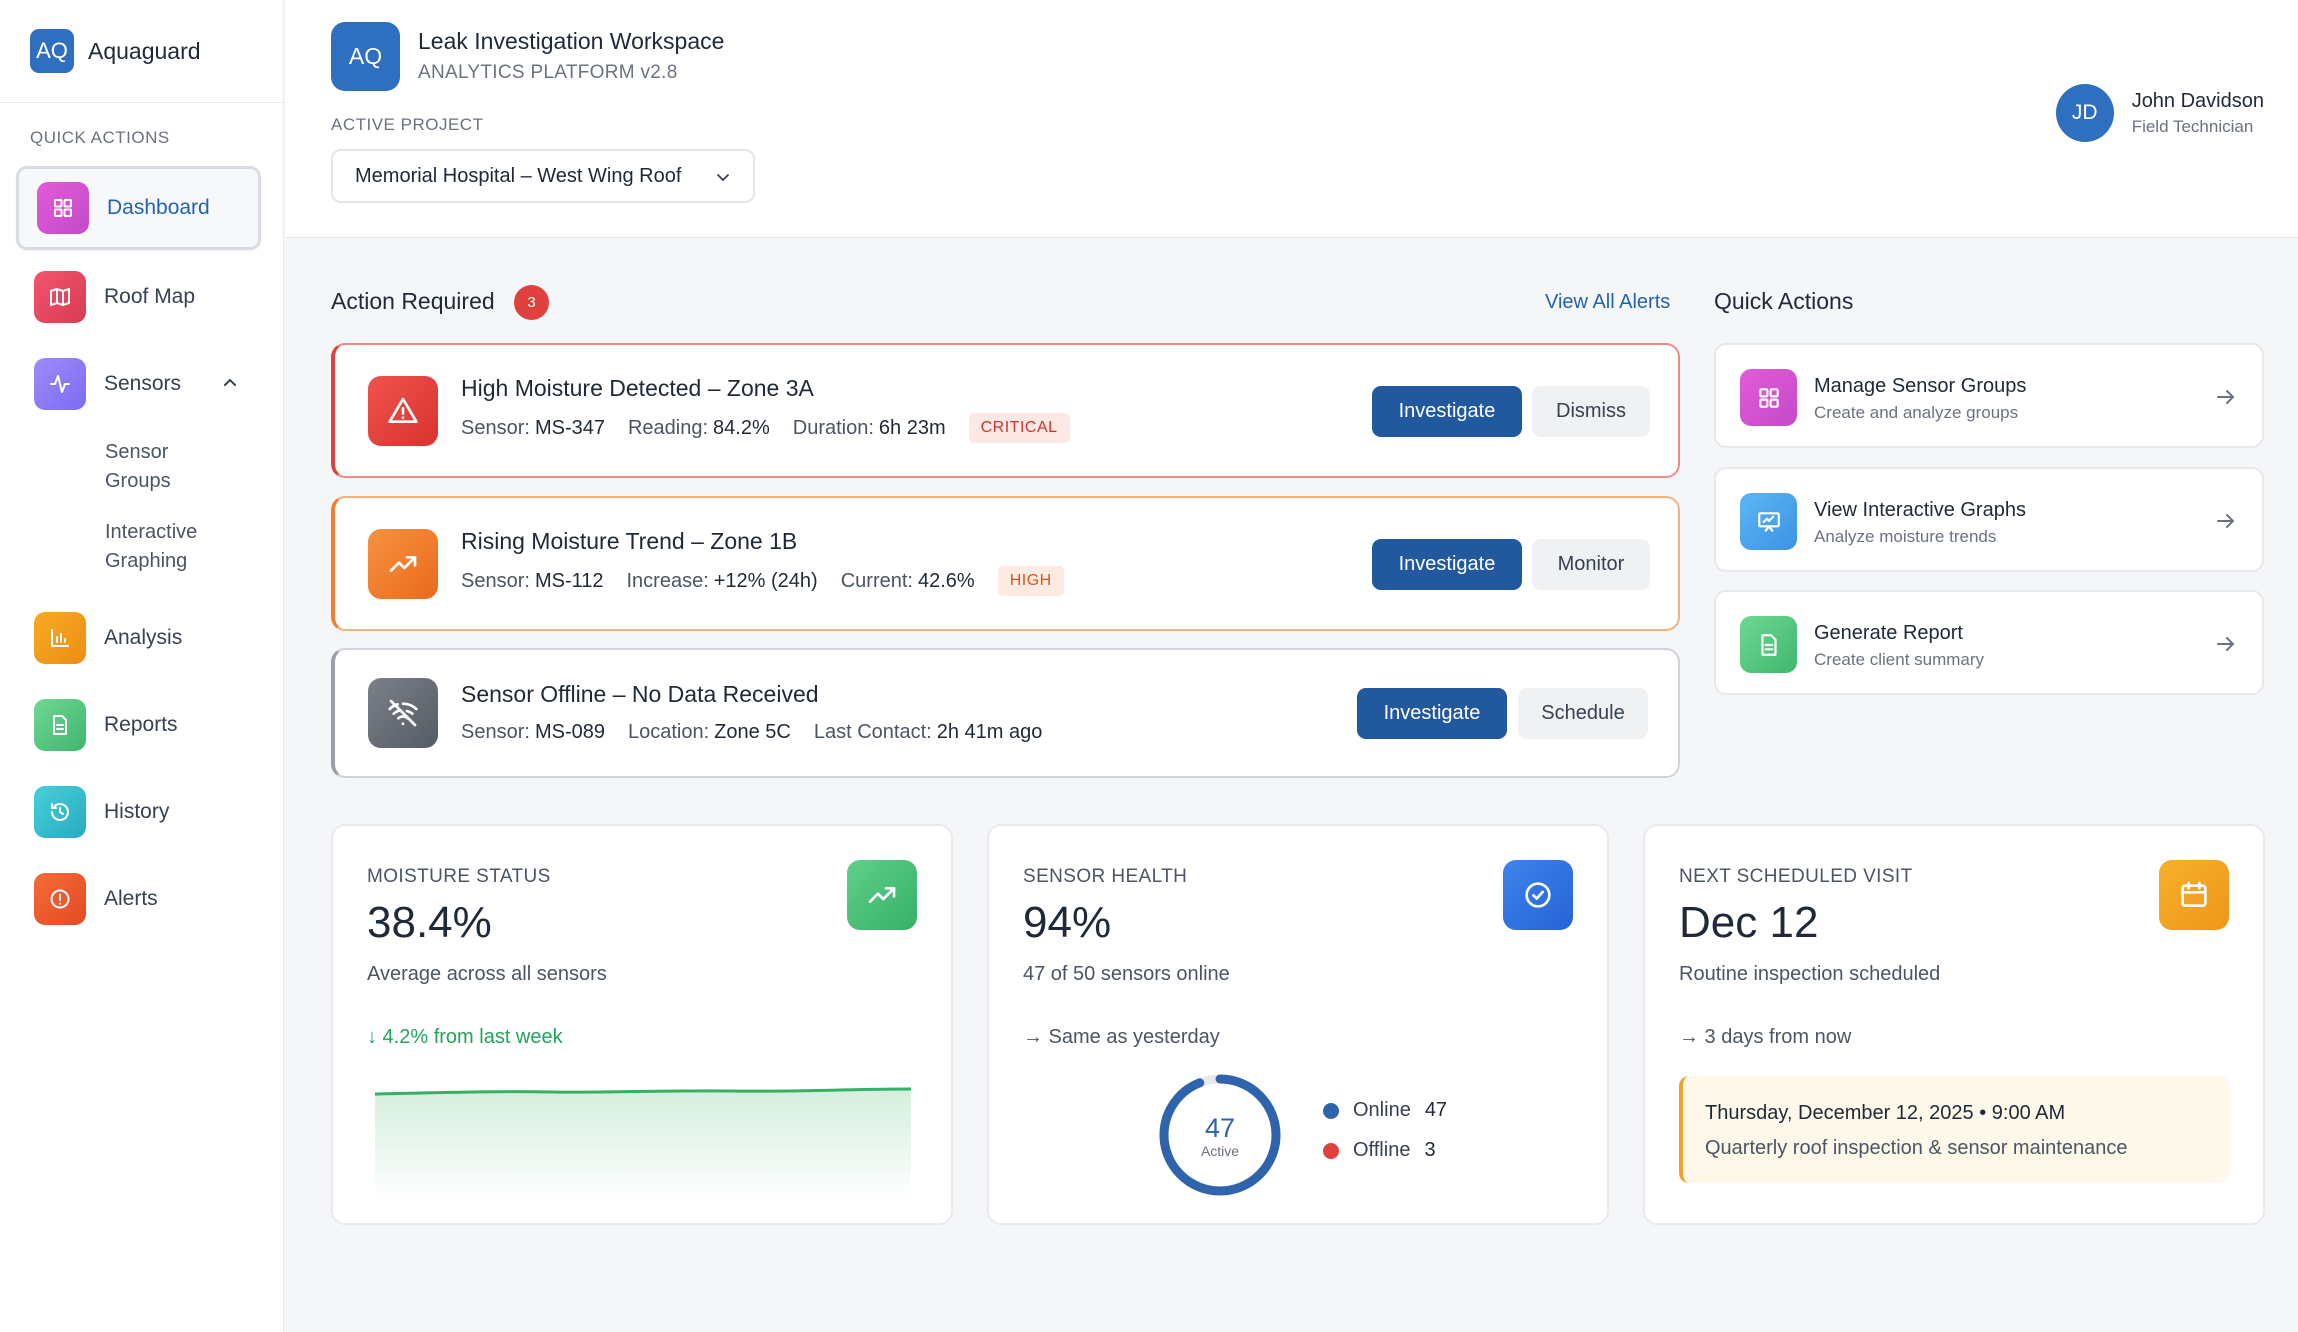  Describe the element at coordinates (141, 724) in the screenshot. I see `sidebar-item-label: Reports` at that location.